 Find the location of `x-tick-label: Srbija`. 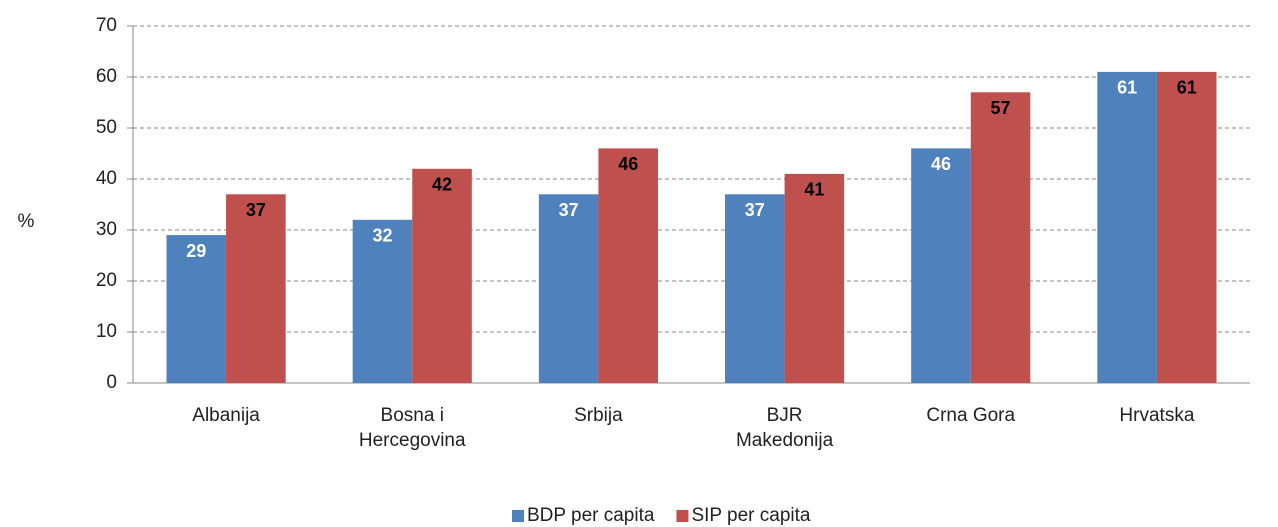

x-tick-label: Srbija is located at coordinates (598, 415).